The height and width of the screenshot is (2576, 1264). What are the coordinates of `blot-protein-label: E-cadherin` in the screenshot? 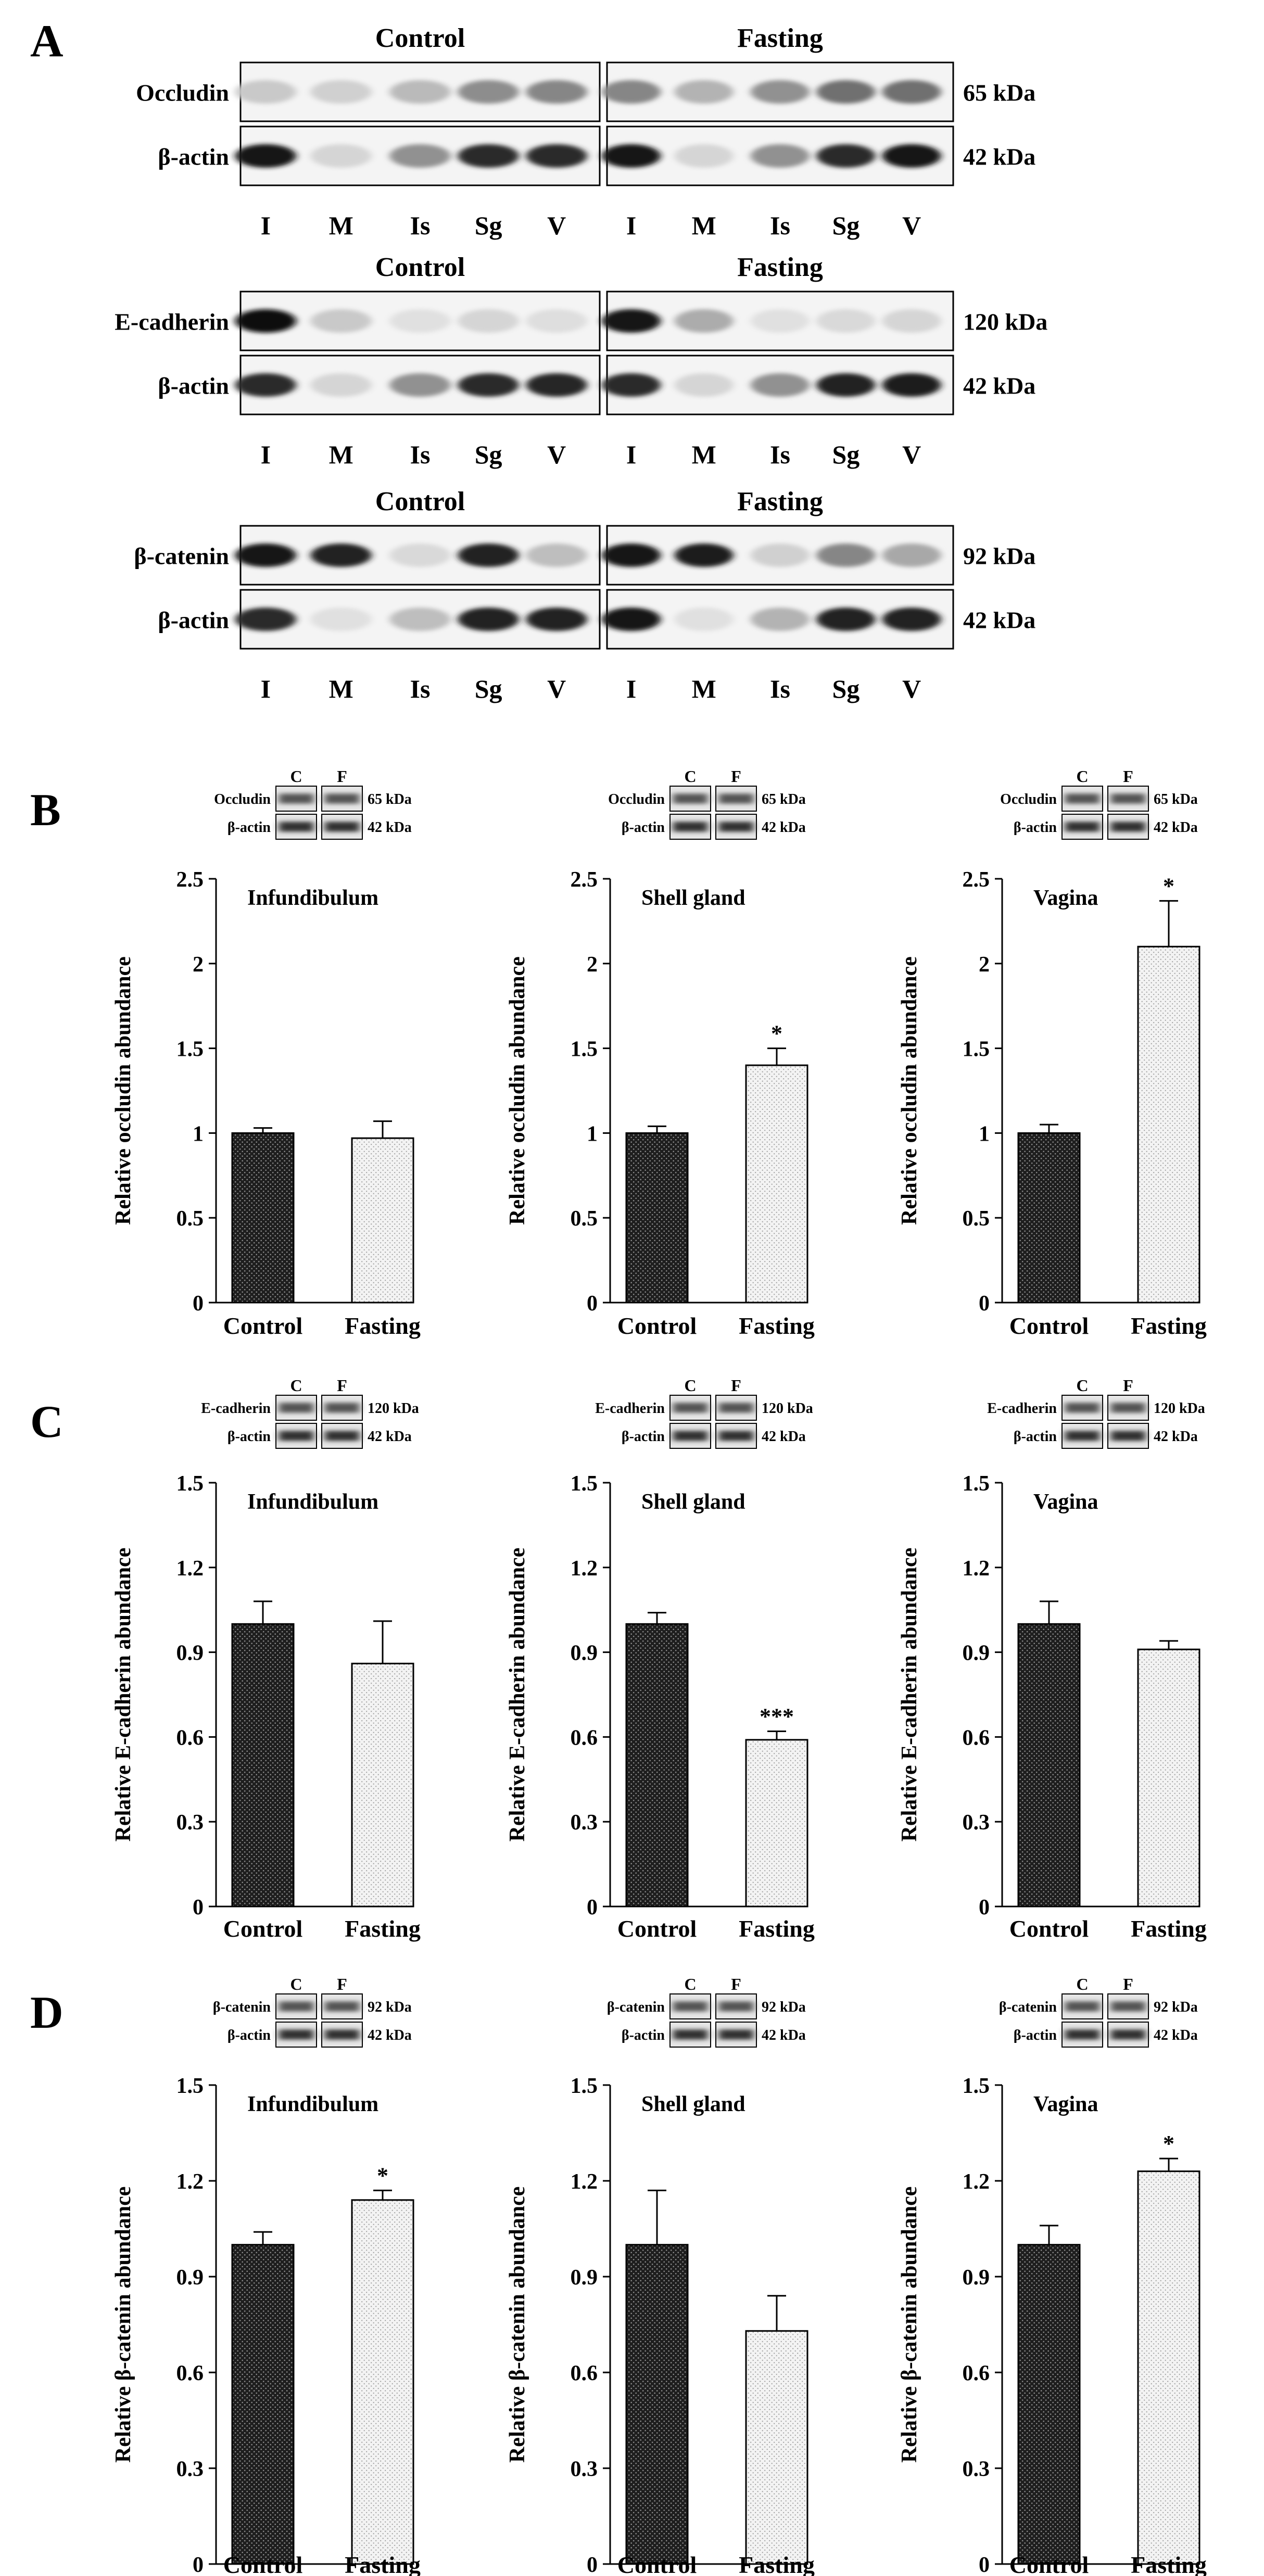 It's located at (172, 322).